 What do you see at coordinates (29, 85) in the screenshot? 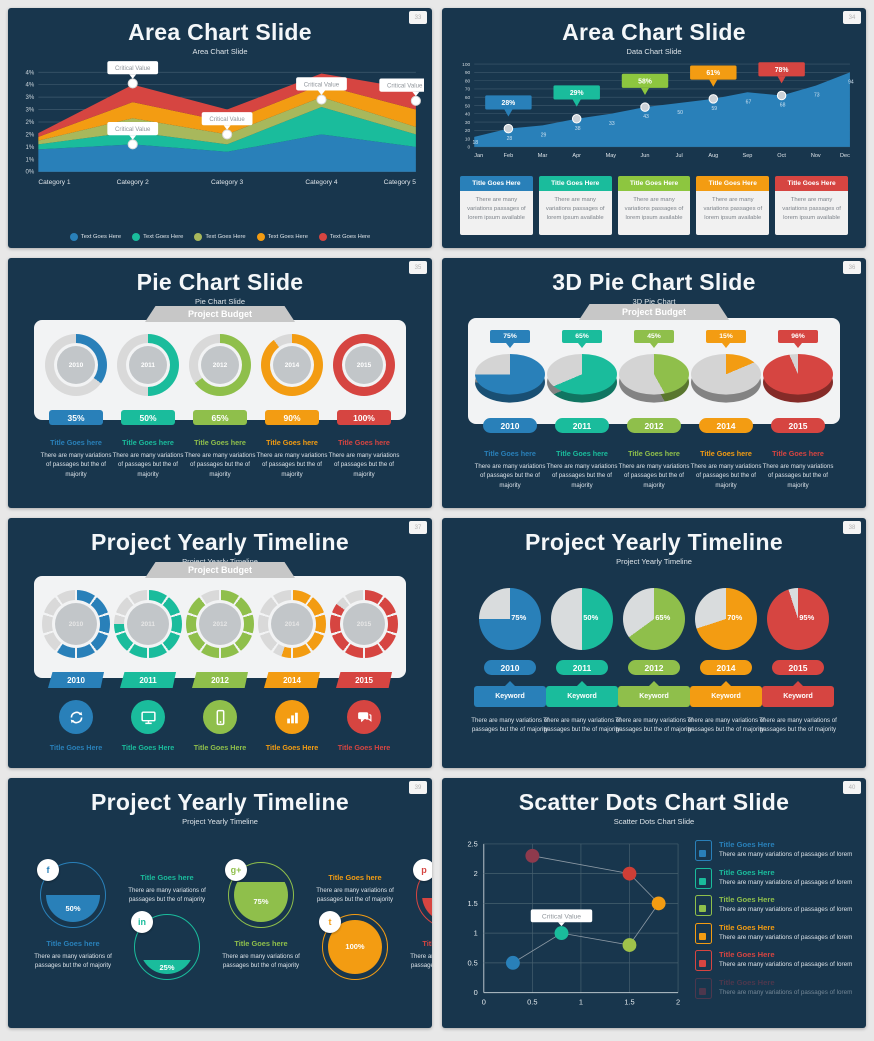
I see `svg-text: 4%` at bounding box center [29, 85].